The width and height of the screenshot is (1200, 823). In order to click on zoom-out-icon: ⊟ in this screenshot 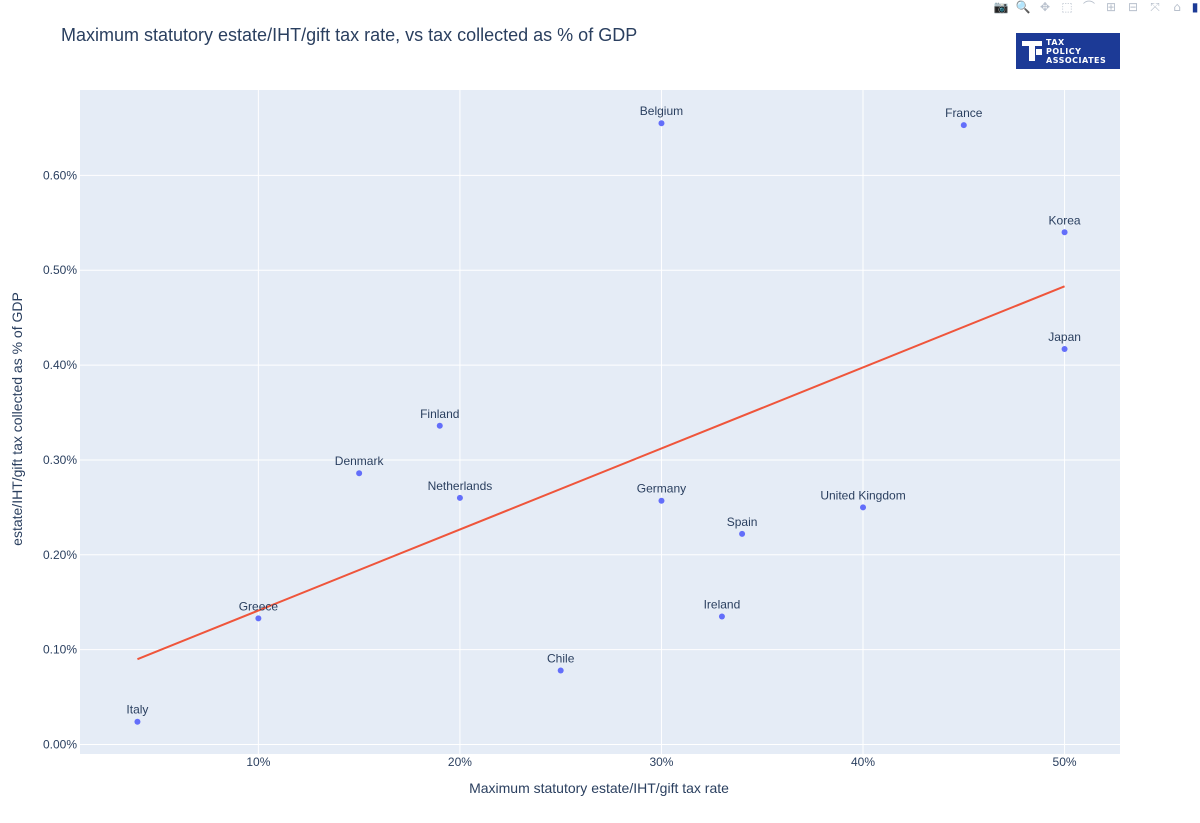, I will do `click(1133, 7)`.